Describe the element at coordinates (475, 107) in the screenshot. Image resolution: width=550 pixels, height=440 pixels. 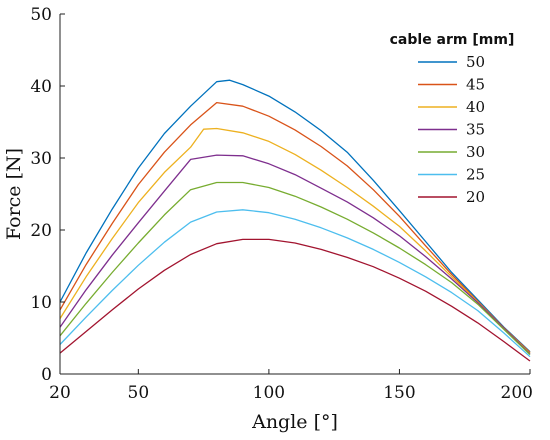
I see `legend-label-40: 40` at that location.